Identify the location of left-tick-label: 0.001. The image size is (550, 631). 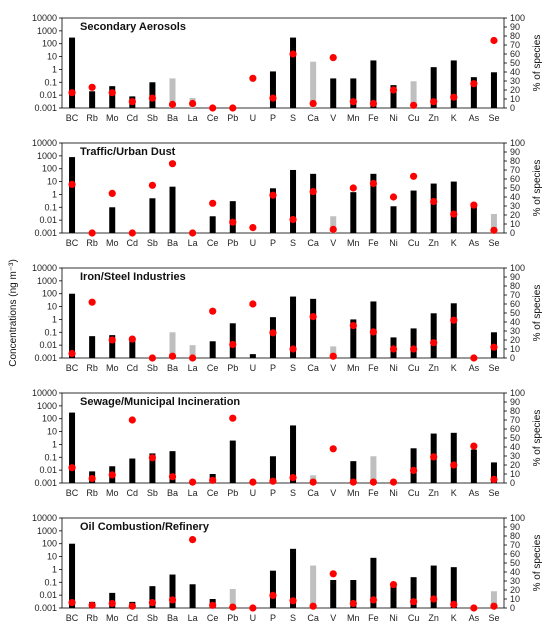
(45, 358).